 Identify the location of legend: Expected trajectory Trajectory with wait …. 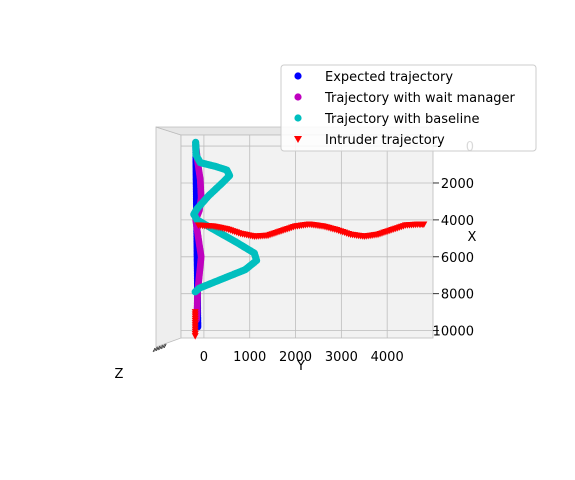
(408, 108).